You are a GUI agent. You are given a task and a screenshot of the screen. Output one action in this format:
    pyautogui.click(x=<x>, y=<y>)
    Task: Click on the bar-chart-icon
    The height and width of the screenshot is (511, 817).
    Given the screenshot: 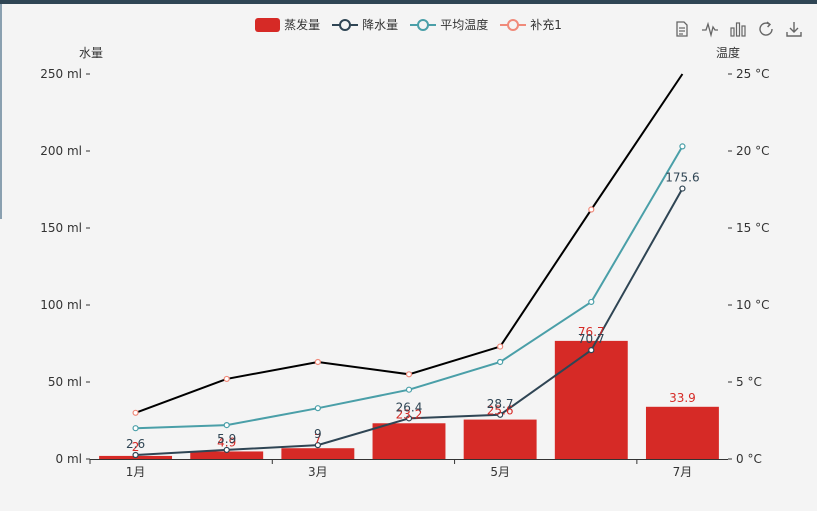 What is the action you would take?
    pyautogui.click(x=738, y=29)
    